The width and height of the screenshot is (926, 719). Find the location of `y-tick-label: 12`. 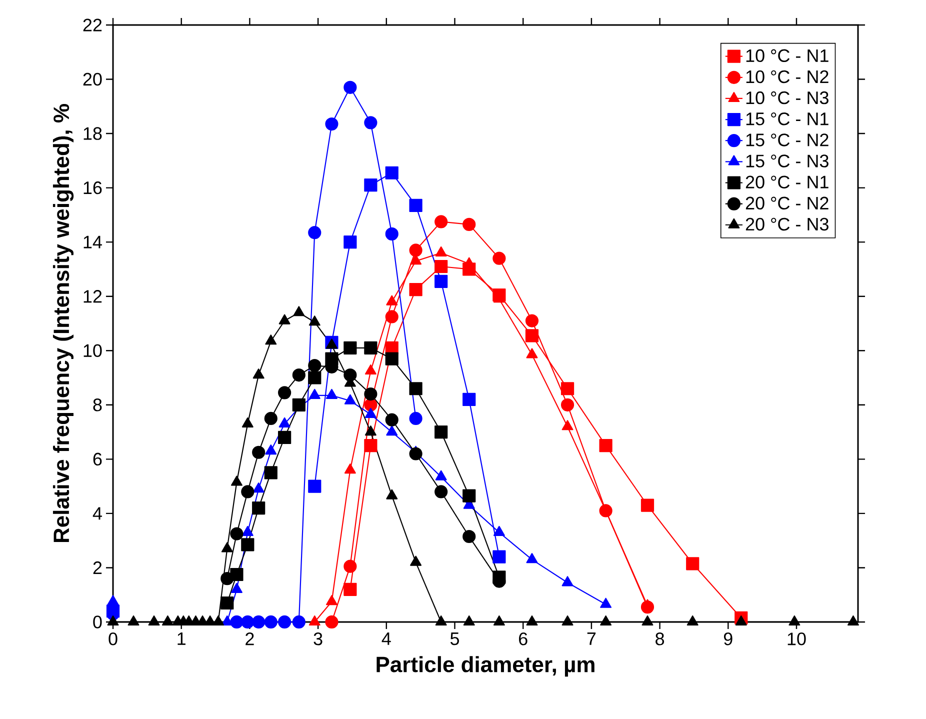

y-tick-label: 12 is located at coordinates (93, 296).